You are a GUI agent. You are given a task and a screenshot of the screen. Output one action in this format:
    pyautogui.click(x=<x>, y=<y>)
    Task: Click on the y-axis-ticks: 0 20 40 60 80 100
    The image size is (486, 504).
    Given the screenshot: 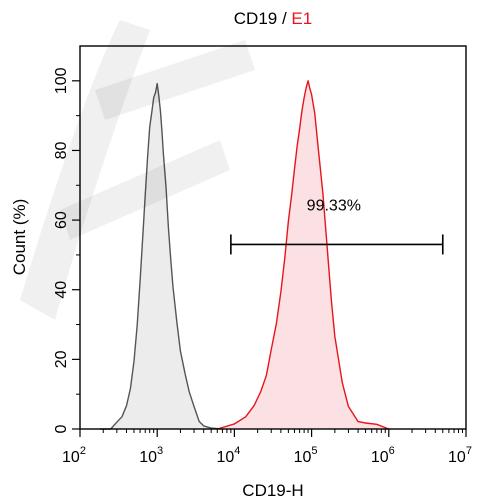 What is the action you would take?
    pyautogui.click(x=66, y=250)
    